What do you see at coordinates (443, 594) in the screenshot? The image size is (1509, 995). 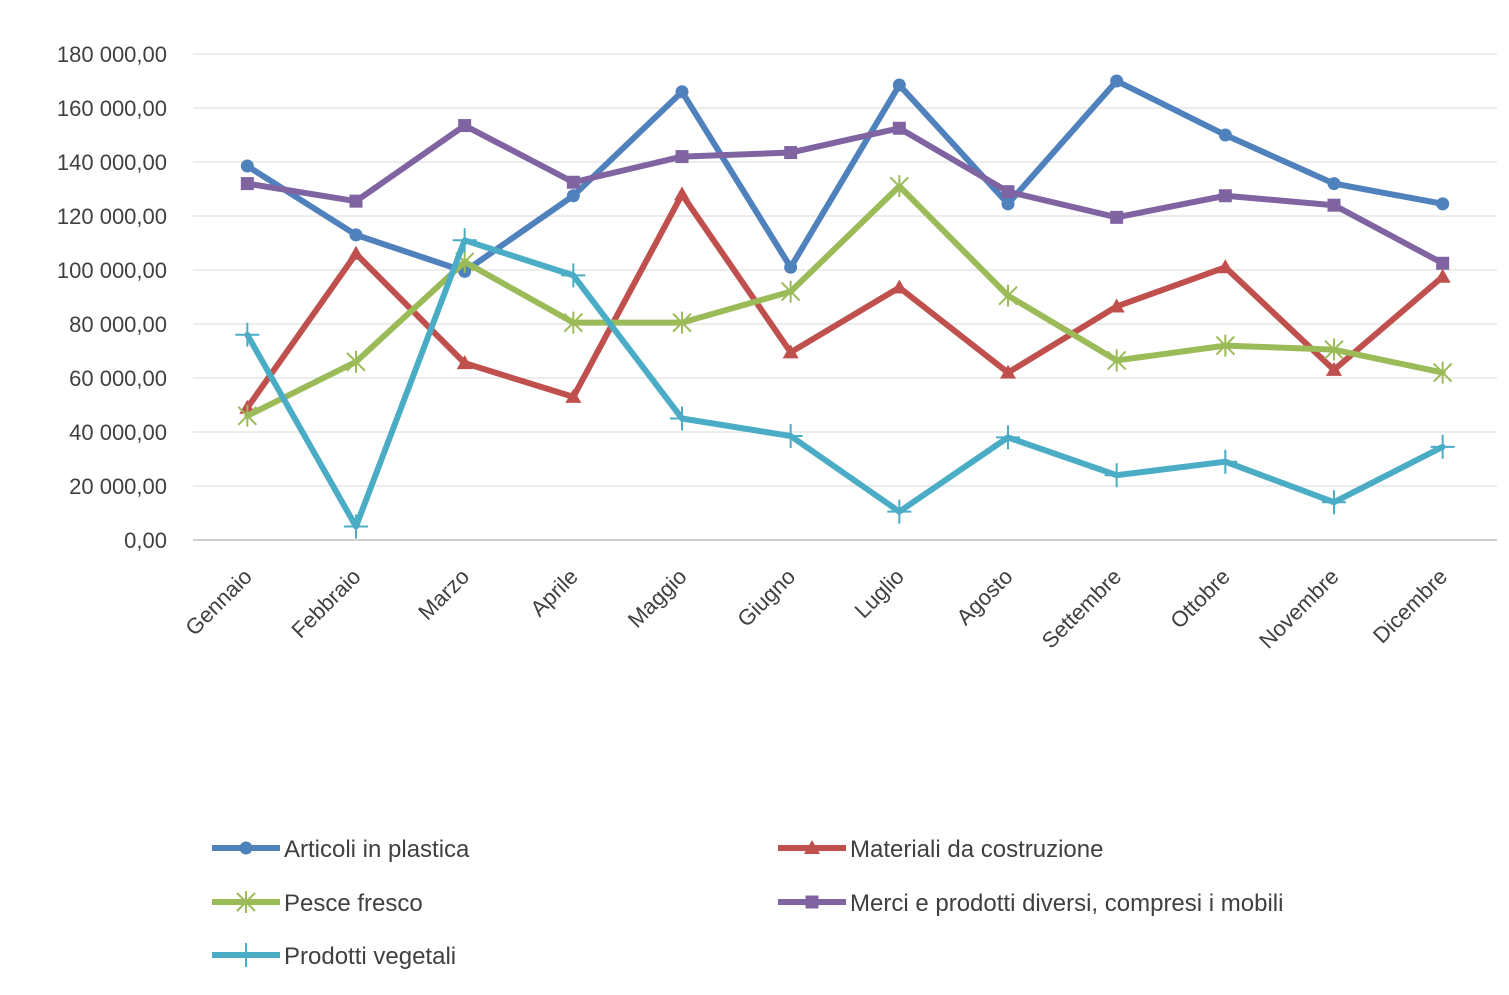 I see `x-tick-label: Marzo` at bounding box center [443, 594].